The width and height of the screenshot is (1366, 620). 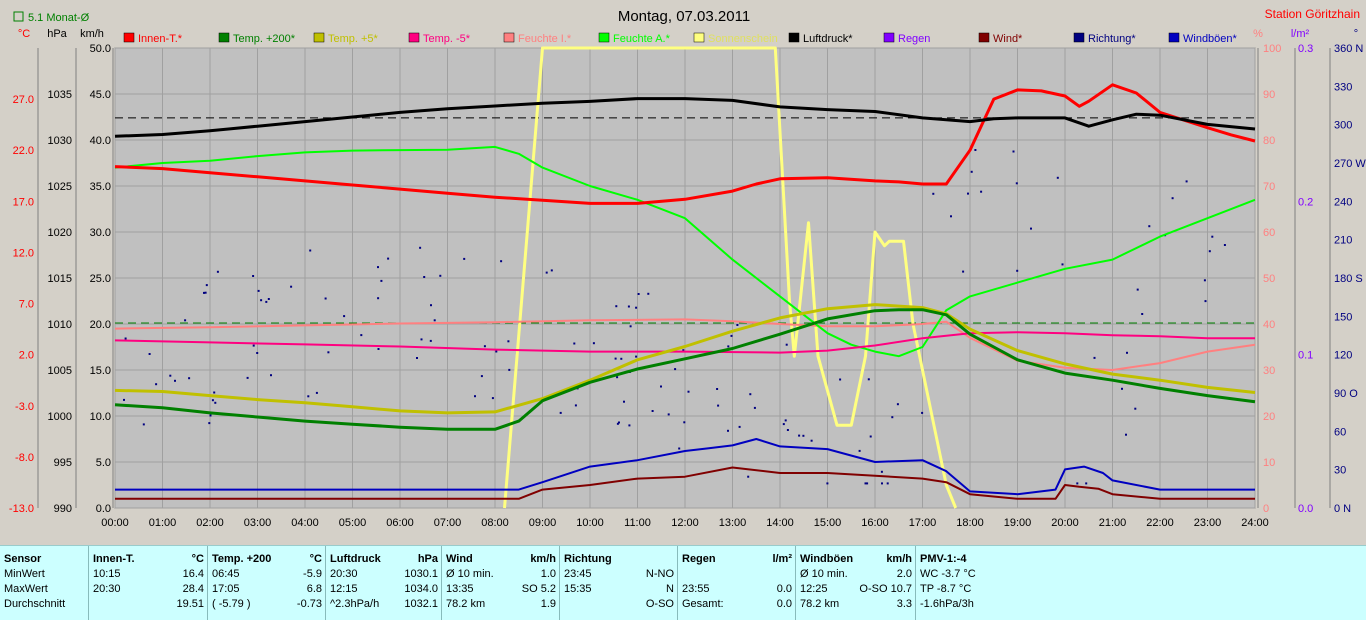 What do you see at coordinates (100, 187) in the screenshot?
I see `wind-tick-label: 35.0` at bounding box center [100, 187].